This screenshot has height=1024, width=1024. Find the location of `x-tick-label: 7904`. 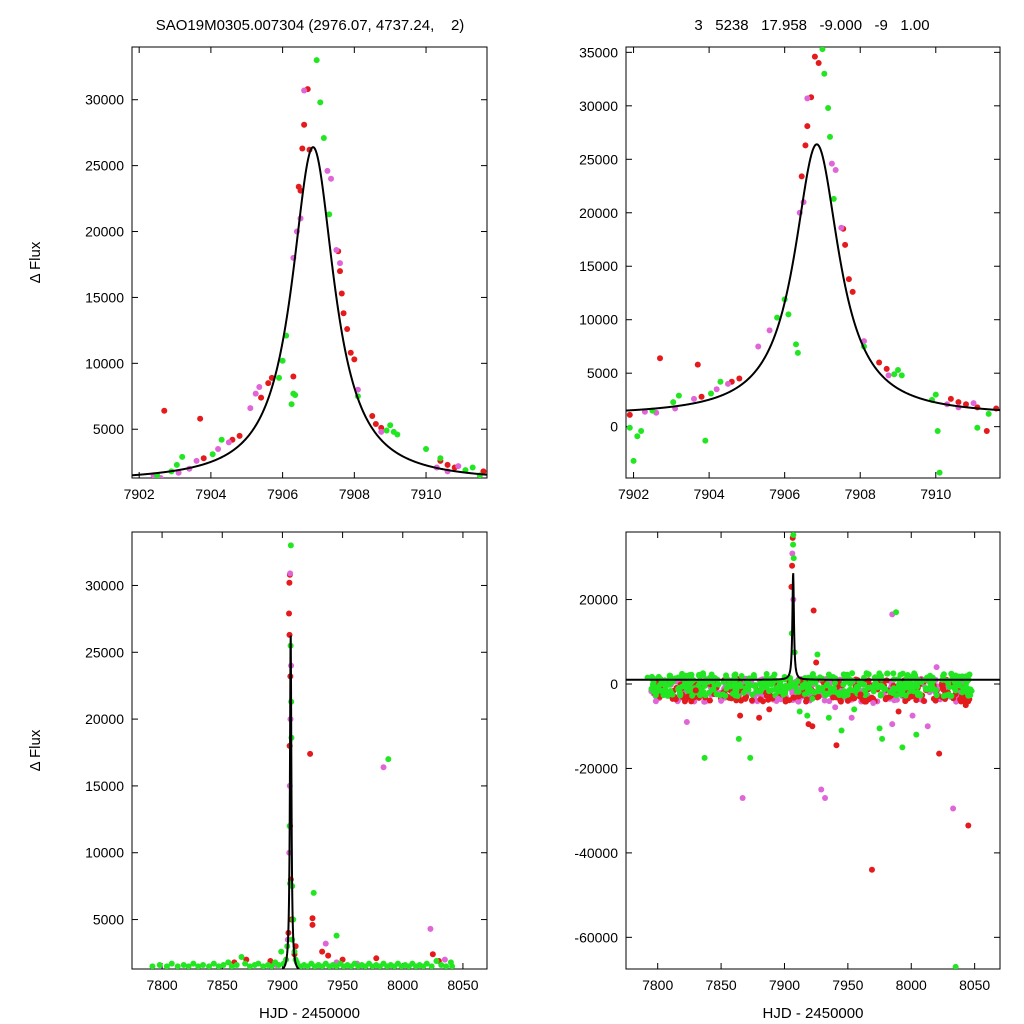

x-tick-label: 7904 is located at coordinates (210, 494).